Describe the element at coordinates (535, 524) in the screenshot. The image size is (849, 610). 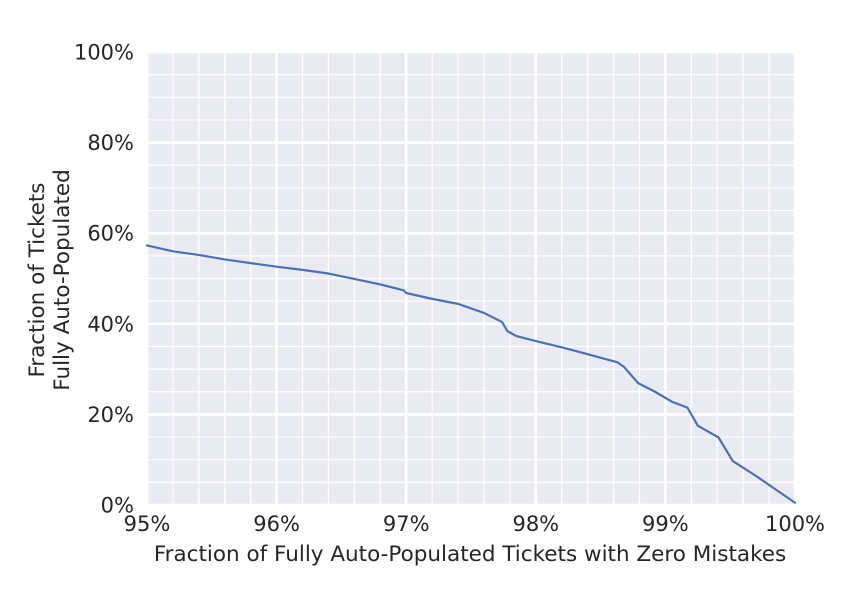
I see `x-tick-label: 98%` at that location.